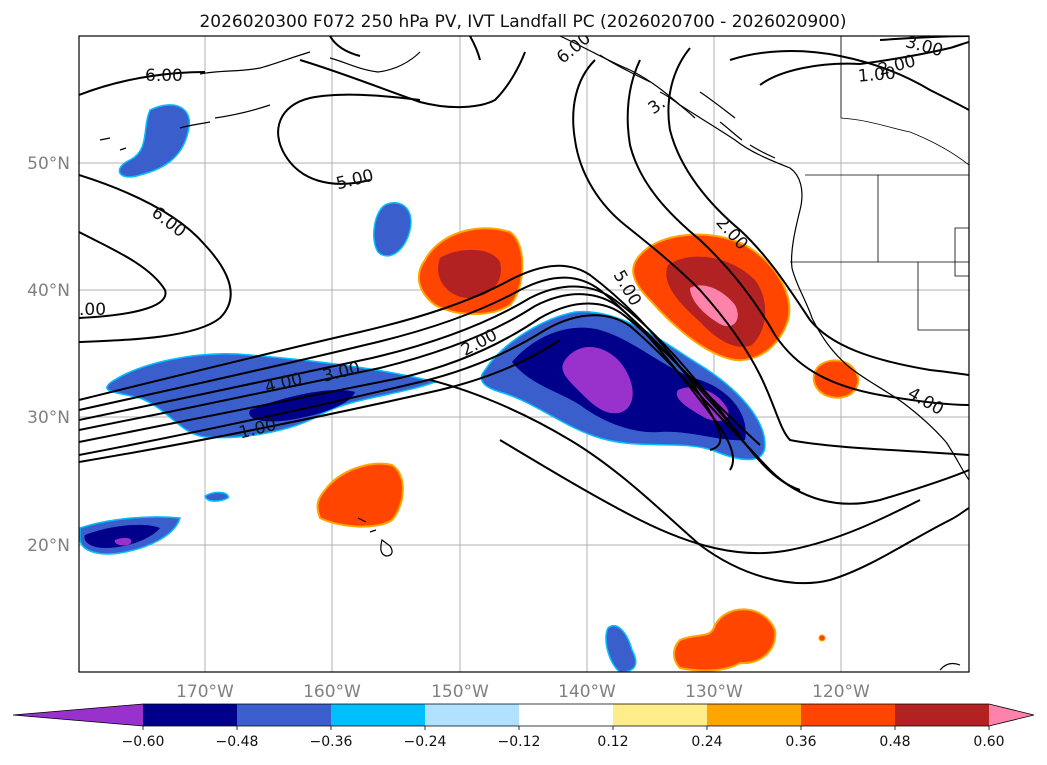 This screenshot has width=1047, height=765. What do you see at coordinates (587, 692) in the screenshot?
I see `lon-label: 140°W` at bounding box center [587, 692].